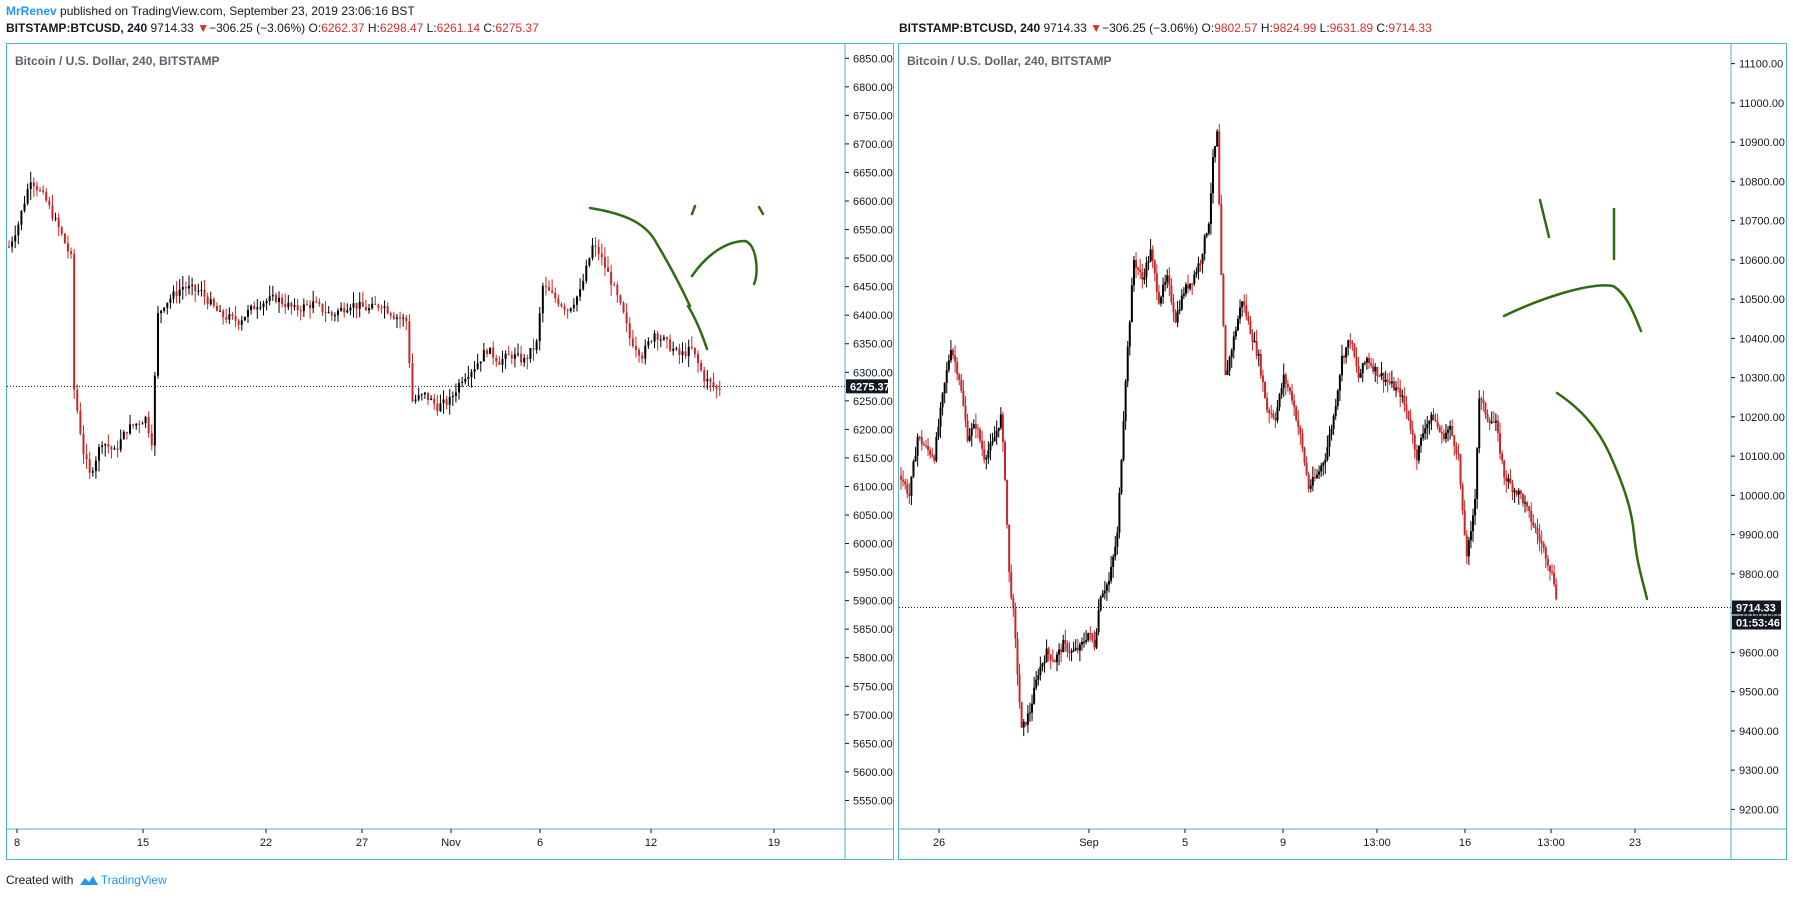  Describe the element at coordinates (1382, 28) in the screenshot. I see `close-label: C:` at that location.